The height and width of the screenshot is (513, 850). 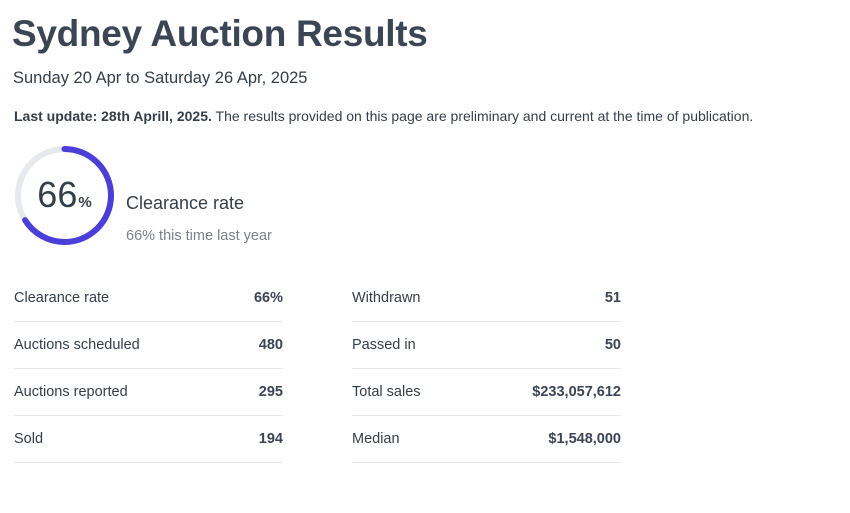 What do you see at coordinates (386, 298) in the screenshot?
I see `stat-label: Withdrawn` at bounding box center [386, 298].